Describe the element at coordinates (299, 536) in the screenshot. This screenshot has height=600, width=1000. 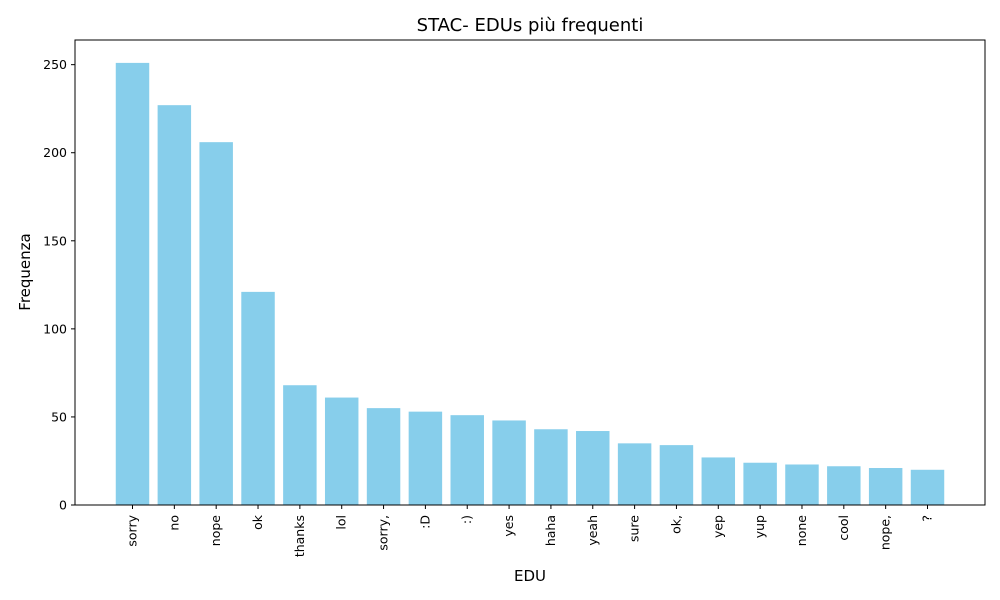
I see `x-tick-label: thanks` at that location.